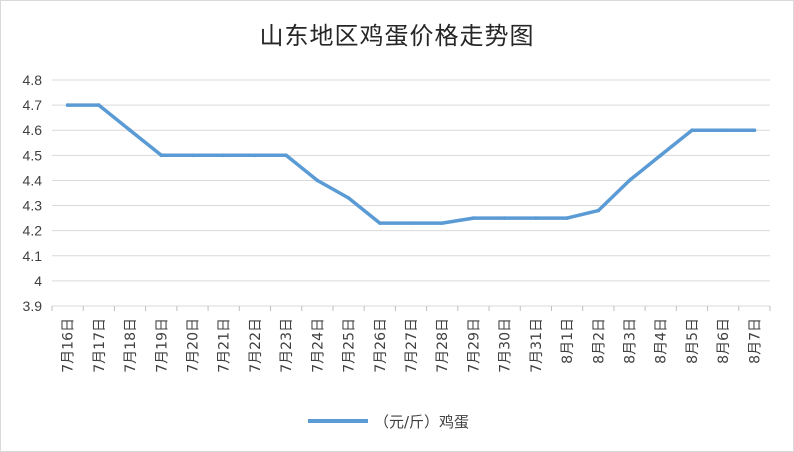  I want to click on x-tick-label: 8月1日, so click(568, 341).